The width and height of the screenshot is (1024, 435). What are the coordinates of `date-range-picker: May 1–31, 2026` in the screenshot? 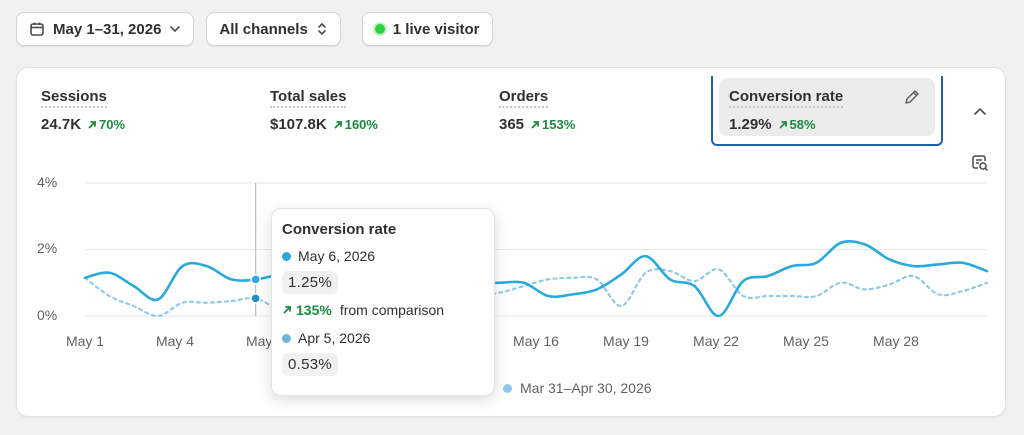 It's located at (105, 29).